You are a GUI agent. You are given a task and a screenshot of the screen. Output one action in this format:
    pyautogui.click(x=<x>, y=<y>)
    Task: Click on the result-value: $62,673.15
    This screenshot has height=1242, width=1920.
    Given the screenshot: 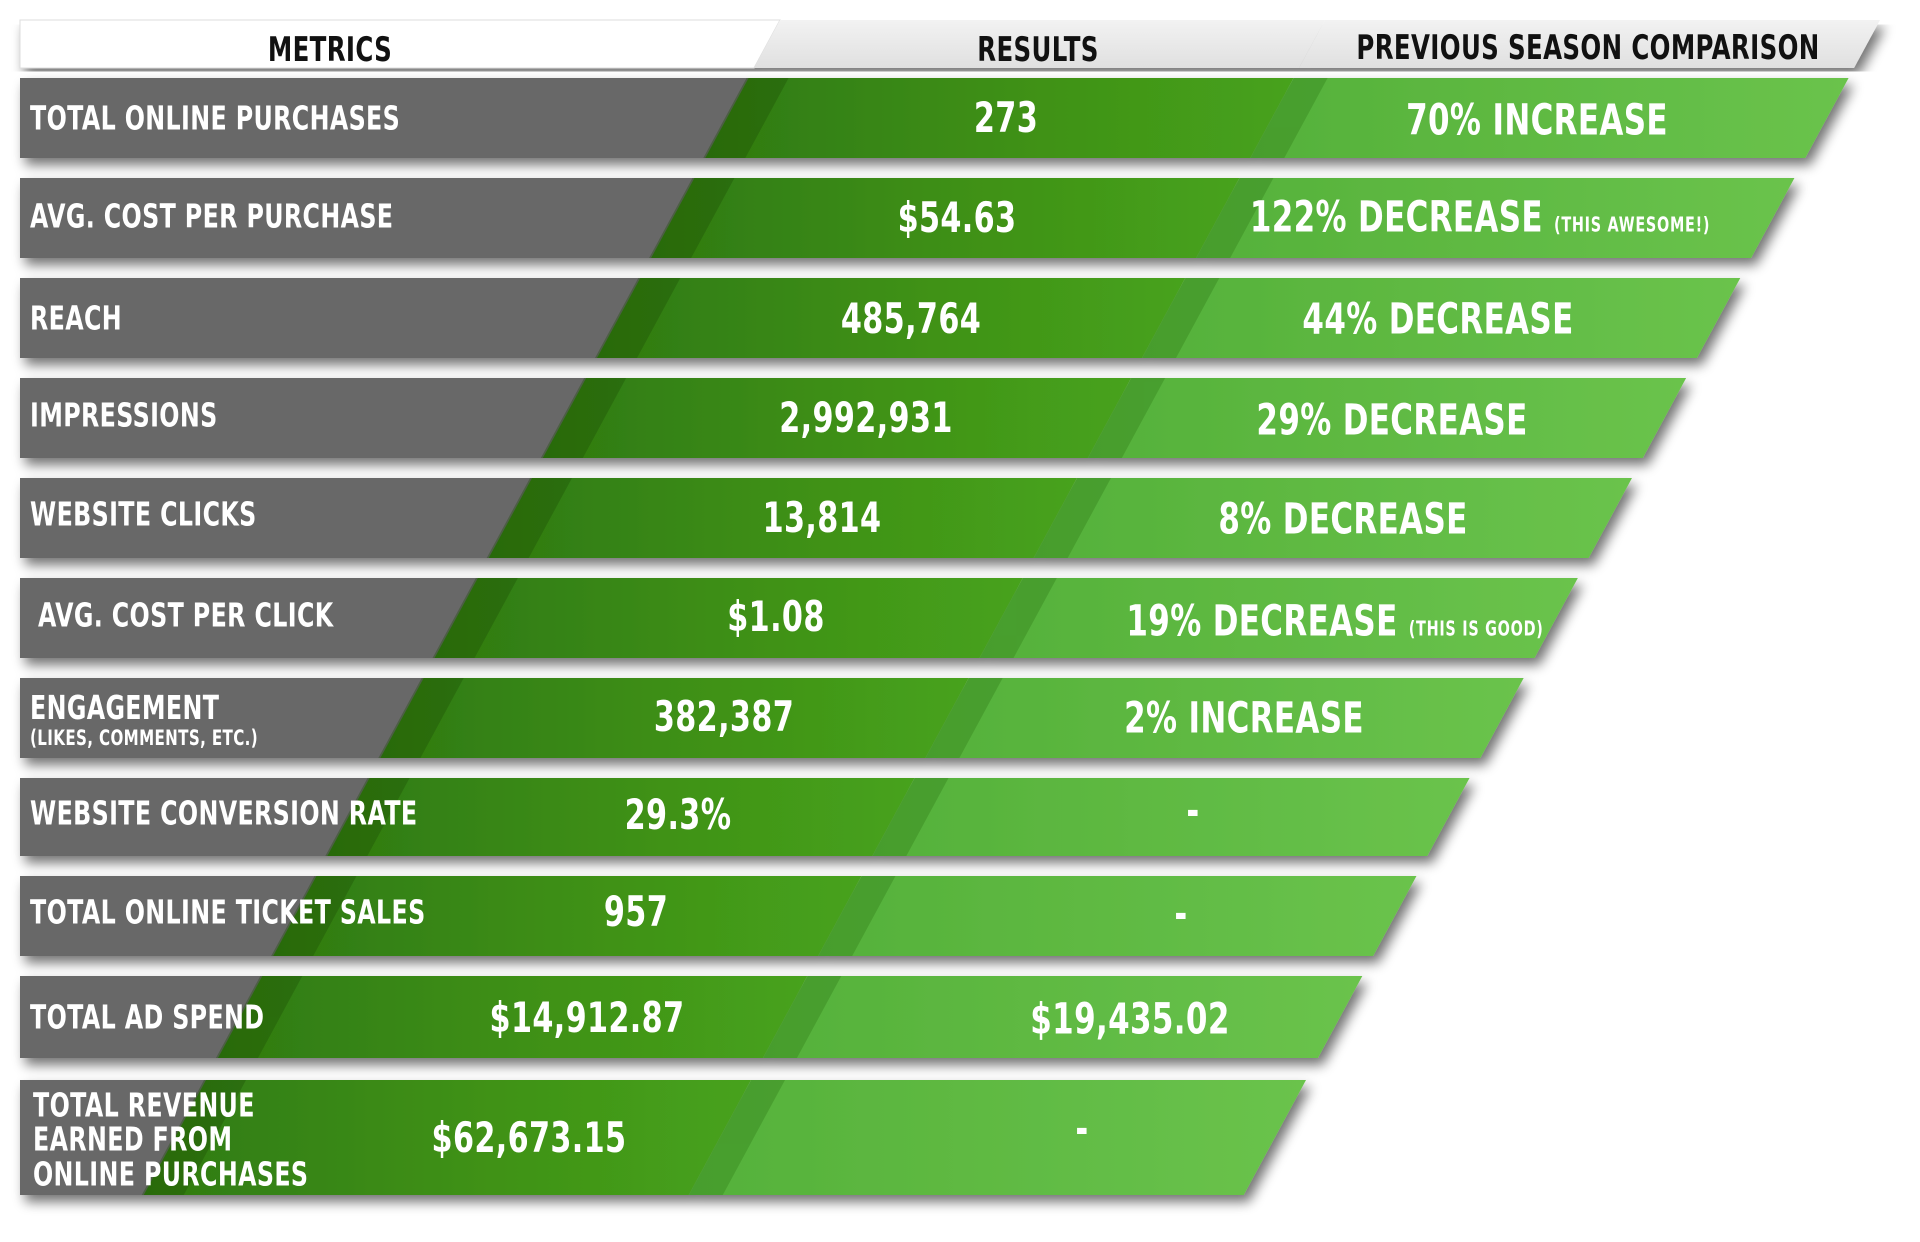 What is the action you would take?
    pyautogui.click(x=529, y=1137)
    